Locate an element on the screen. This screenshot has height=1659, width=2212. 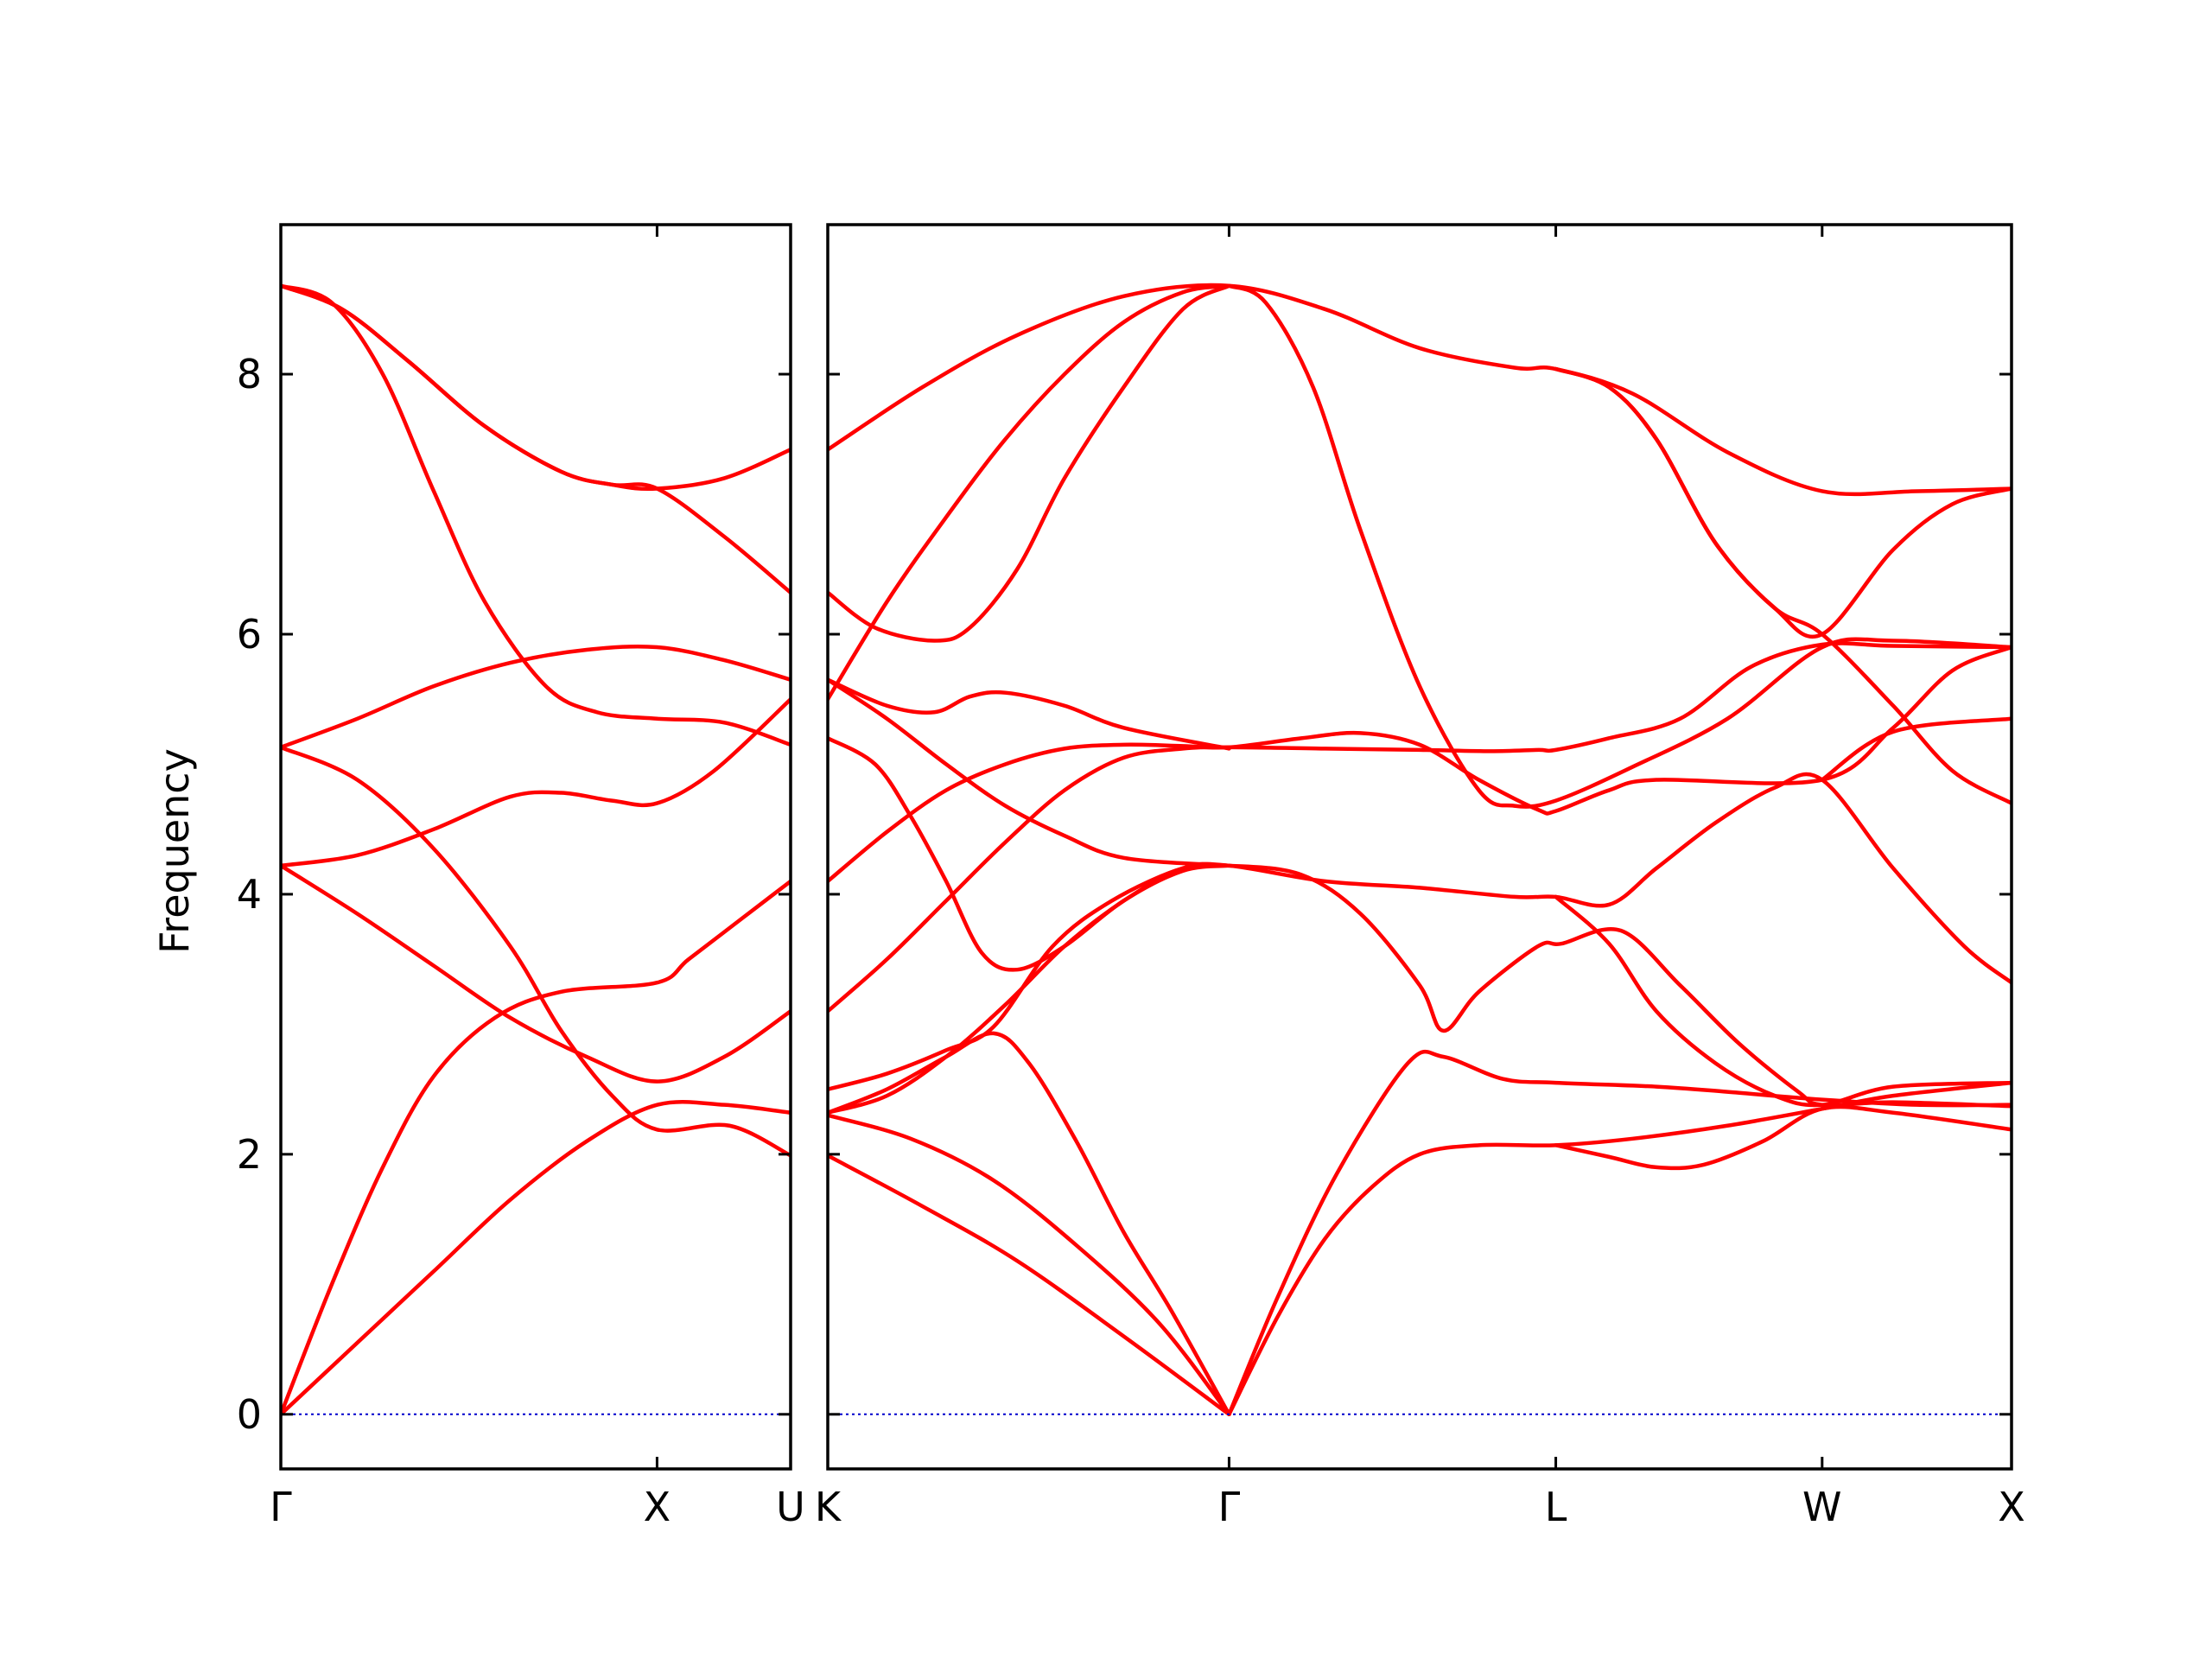
y-tick-label: 4 is located at coordinates (249, 894).